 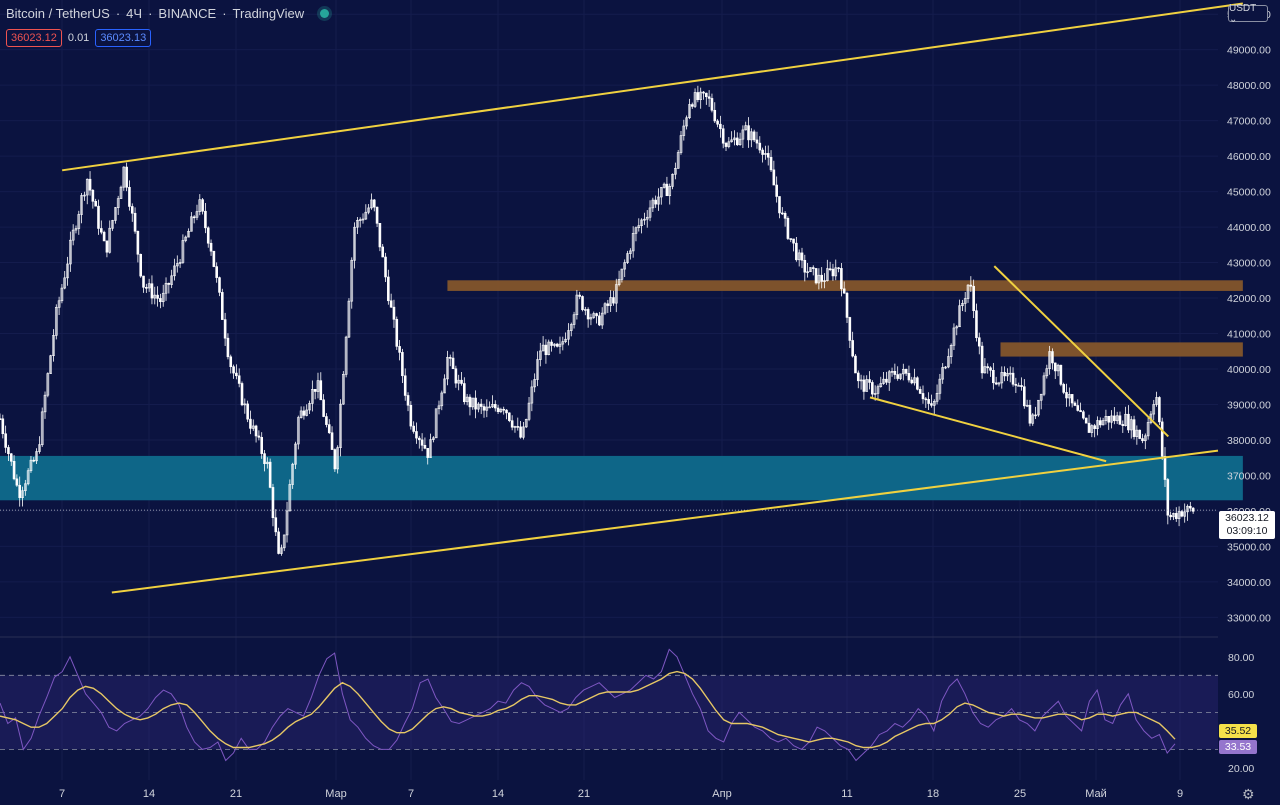 I want to click on y-tick-label: 37000.00, so click(x=1249, y=476).